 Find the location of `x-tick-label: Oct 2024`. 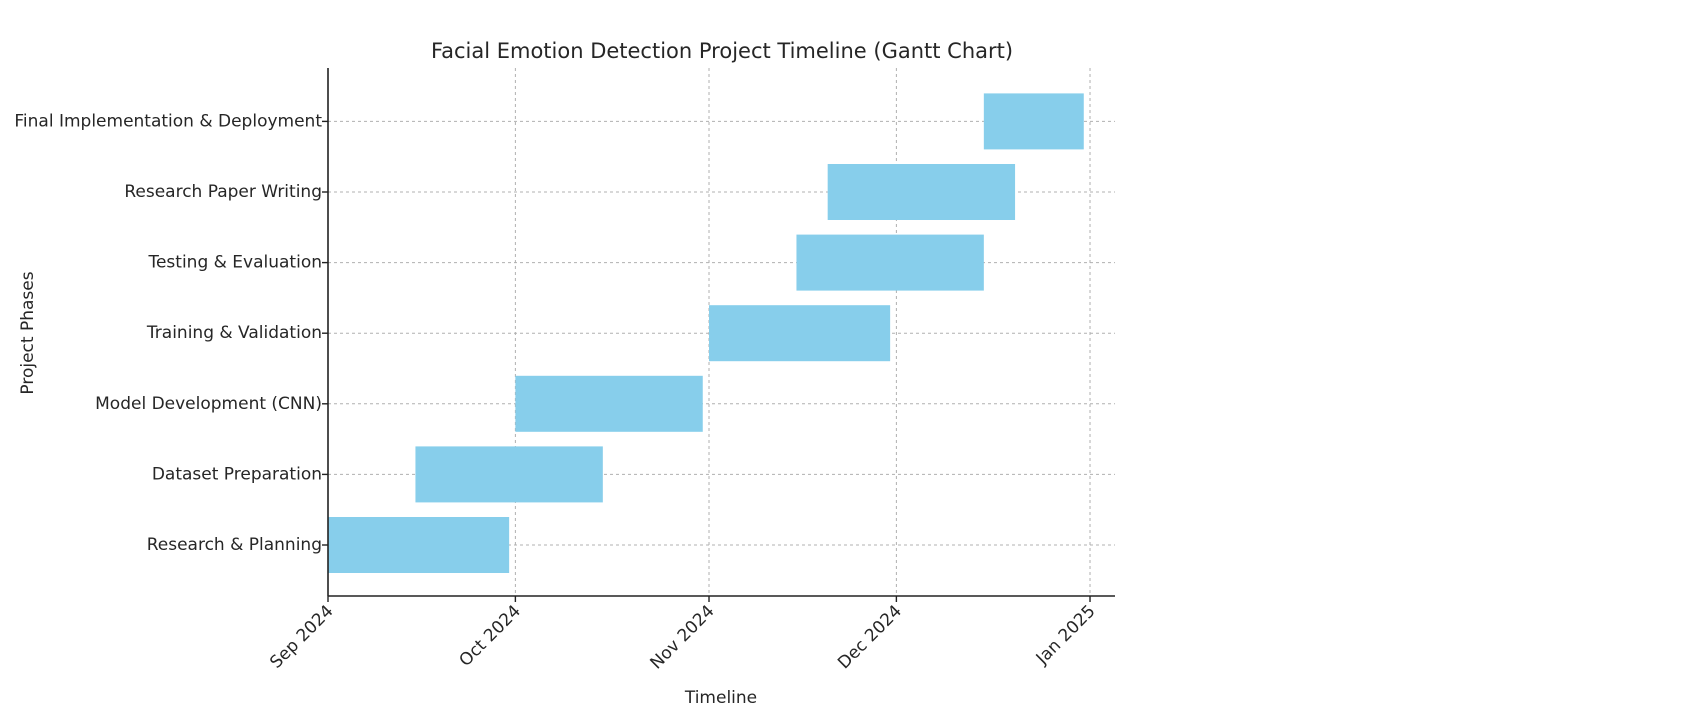

x-tick-label: Oct 2024 is located at coordinates (490, 635).